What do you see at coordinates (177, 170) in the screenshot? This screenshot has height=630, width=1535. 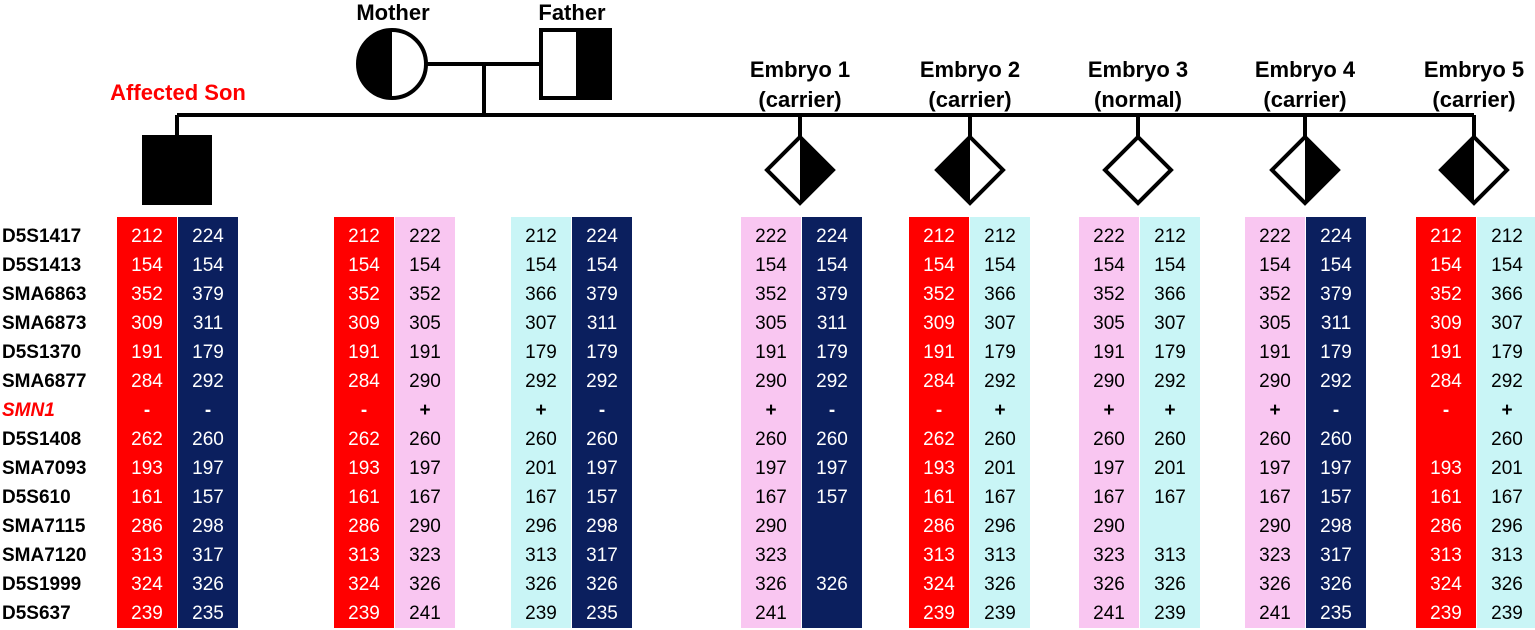 I see `affected-son-symbol` at bounding box center [177, 170].